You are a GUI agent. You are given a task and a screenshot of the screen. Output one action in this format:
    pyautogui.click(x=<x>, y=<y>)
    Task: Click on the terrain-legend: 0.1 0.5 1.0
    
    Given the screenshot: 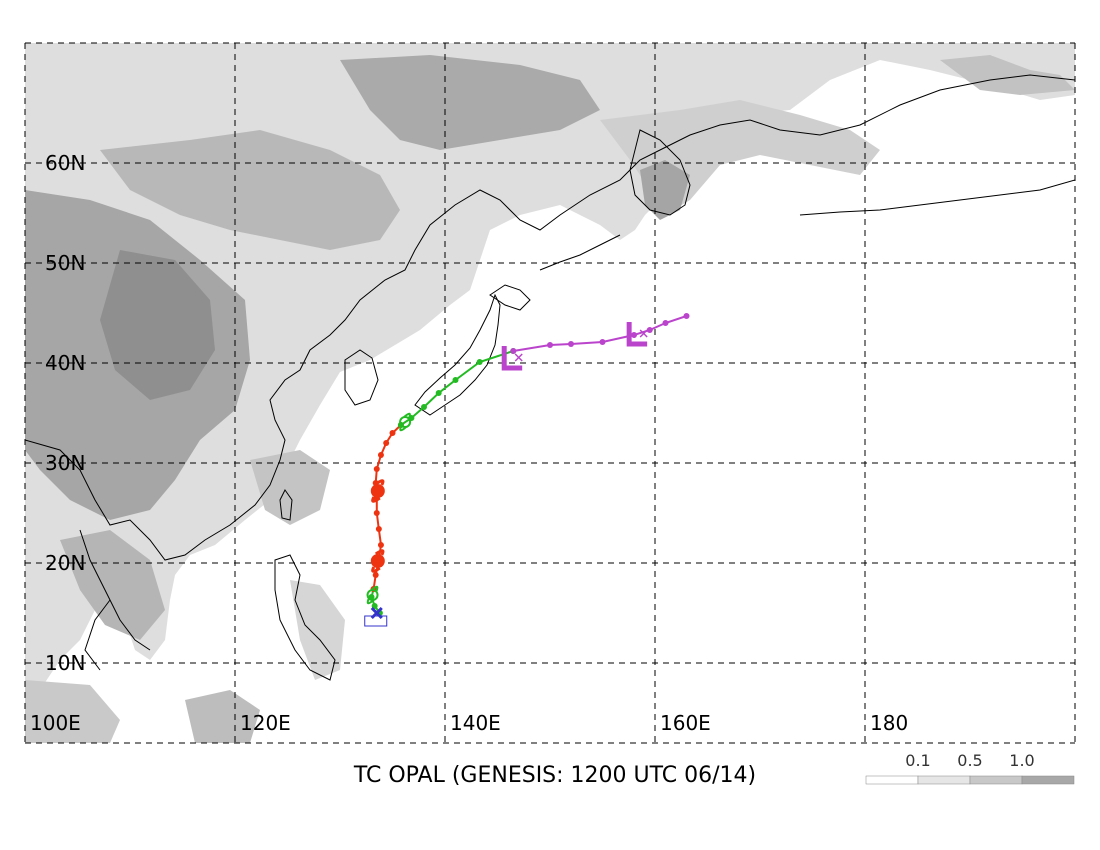 What is the action you would take?
    pyautogui.click(x=970, y=768)
    